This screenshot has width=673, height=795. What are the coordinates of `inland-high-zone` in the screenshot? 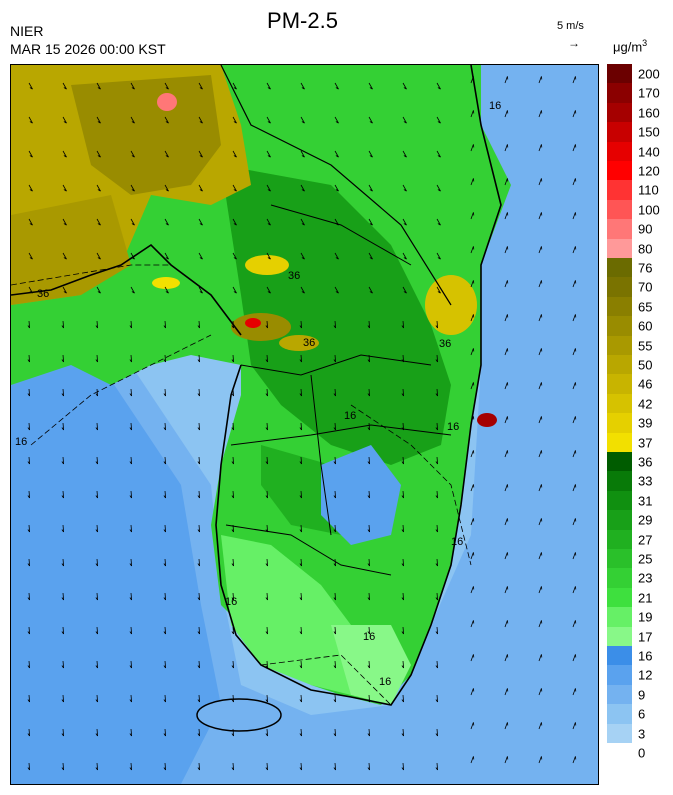 It's located at (336, 315).